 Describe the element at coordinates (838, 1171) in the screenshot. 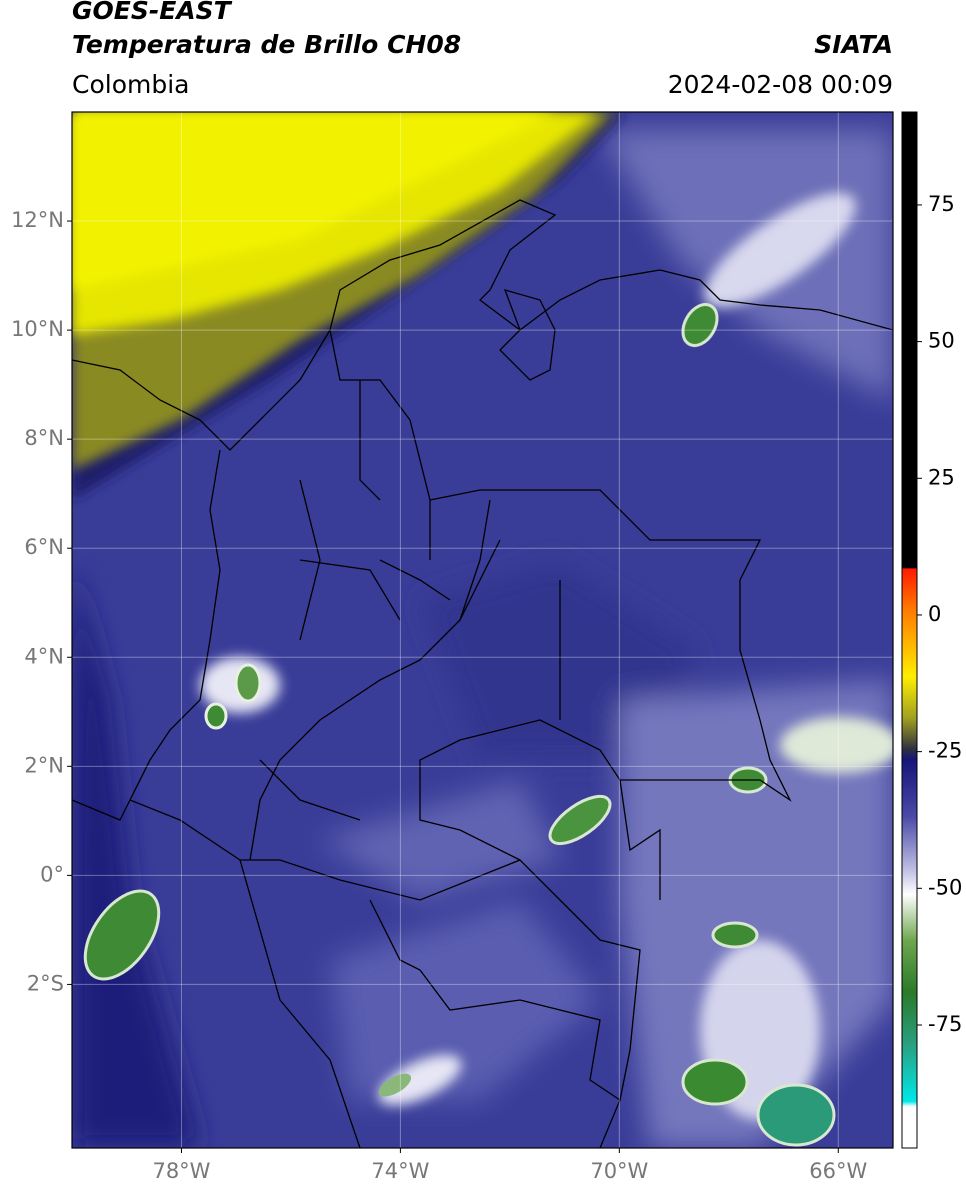

I see `x-tick-label: 66°W` at that location.